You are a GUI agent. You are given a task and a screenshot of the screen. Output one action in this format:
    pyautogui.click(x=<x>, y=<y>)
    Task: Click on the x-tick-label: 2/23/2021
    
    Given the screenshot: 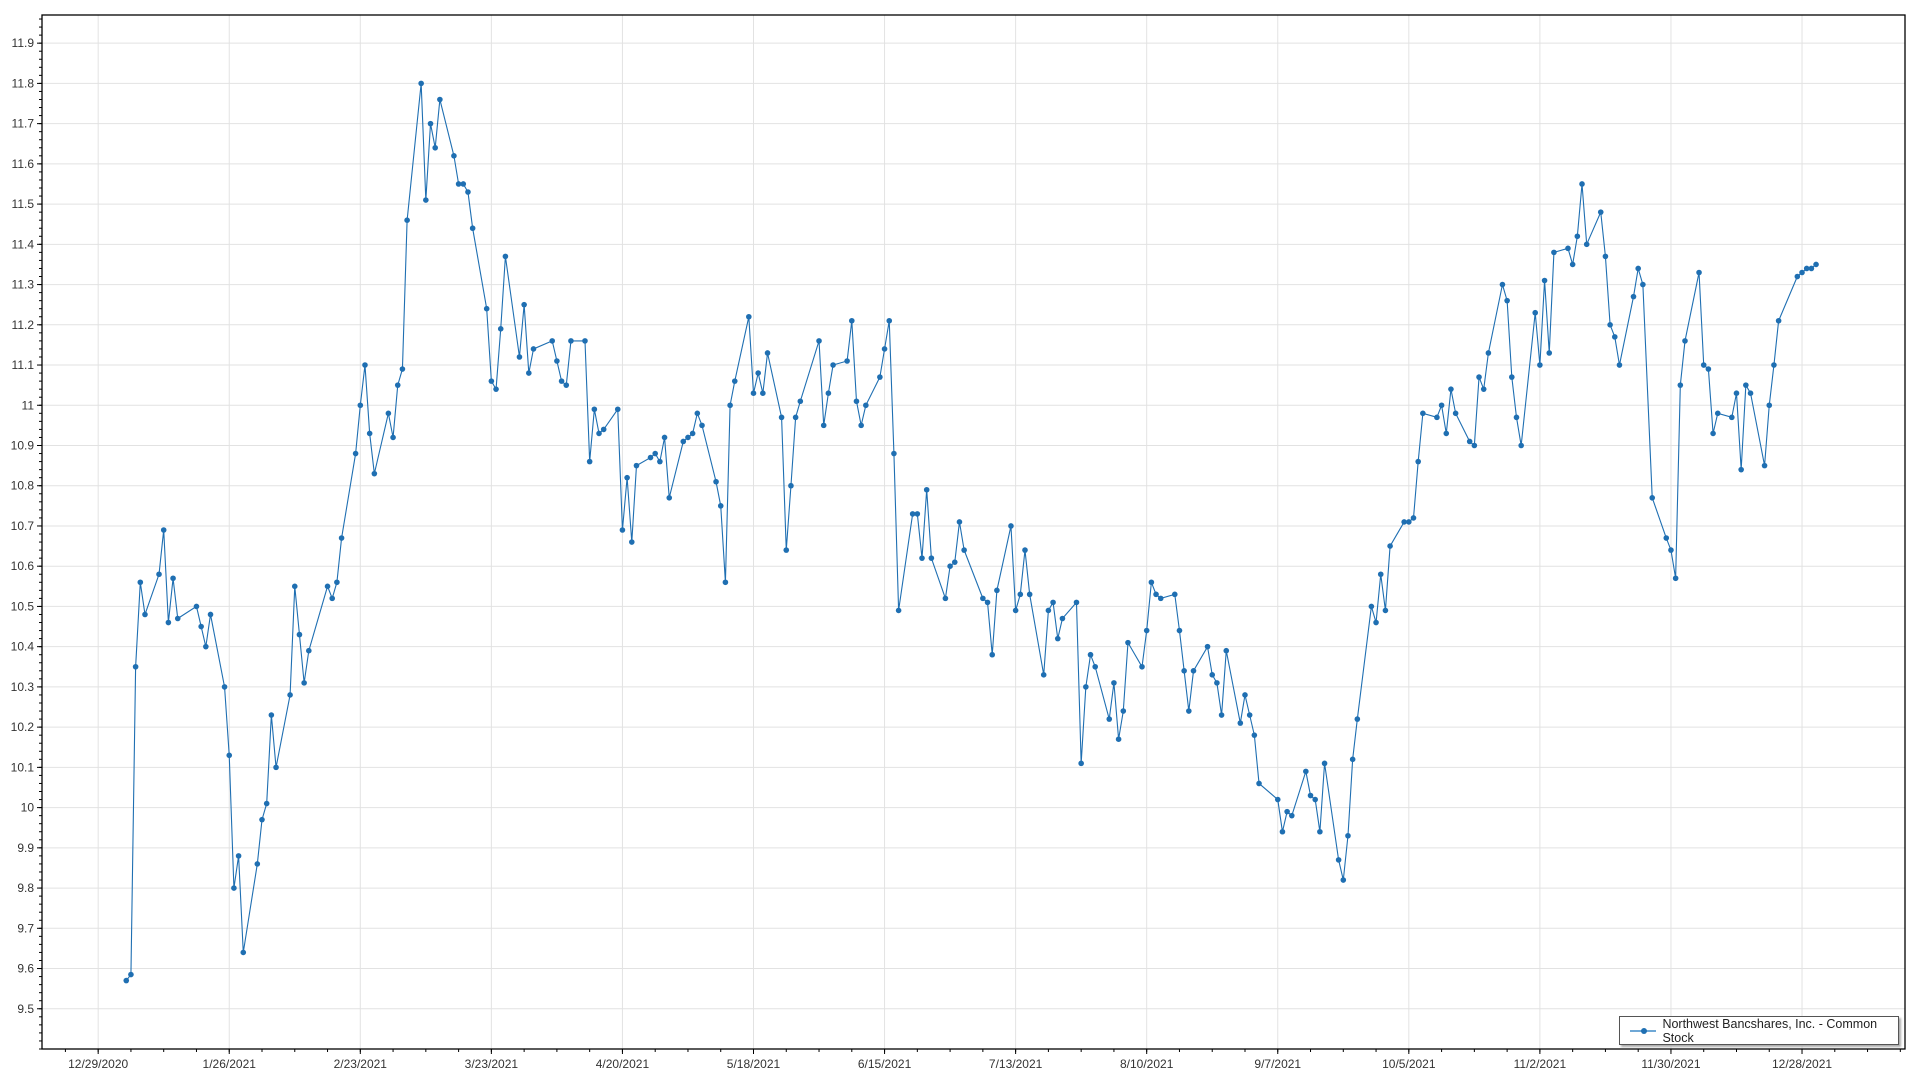 What is the action you would take?
    pyautogui.click(x=361, y=1064)
    